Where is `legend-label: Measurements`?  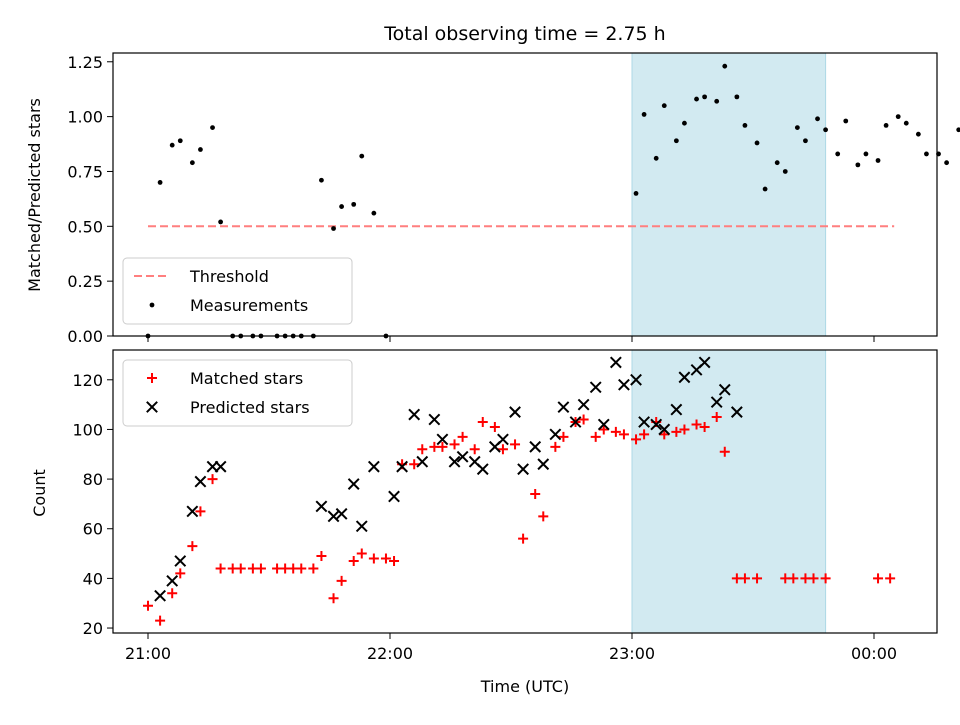
legend-label: Measurements is located at coordinates (249, 305).